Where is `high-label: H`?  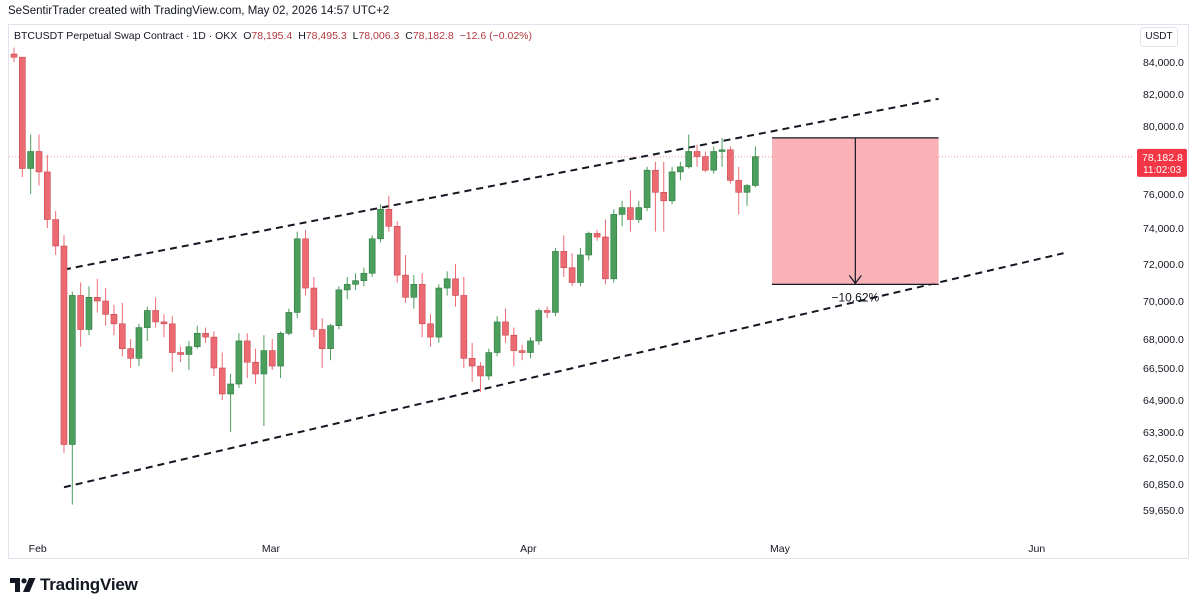 high-label: H is located at coordinates (302, 36).